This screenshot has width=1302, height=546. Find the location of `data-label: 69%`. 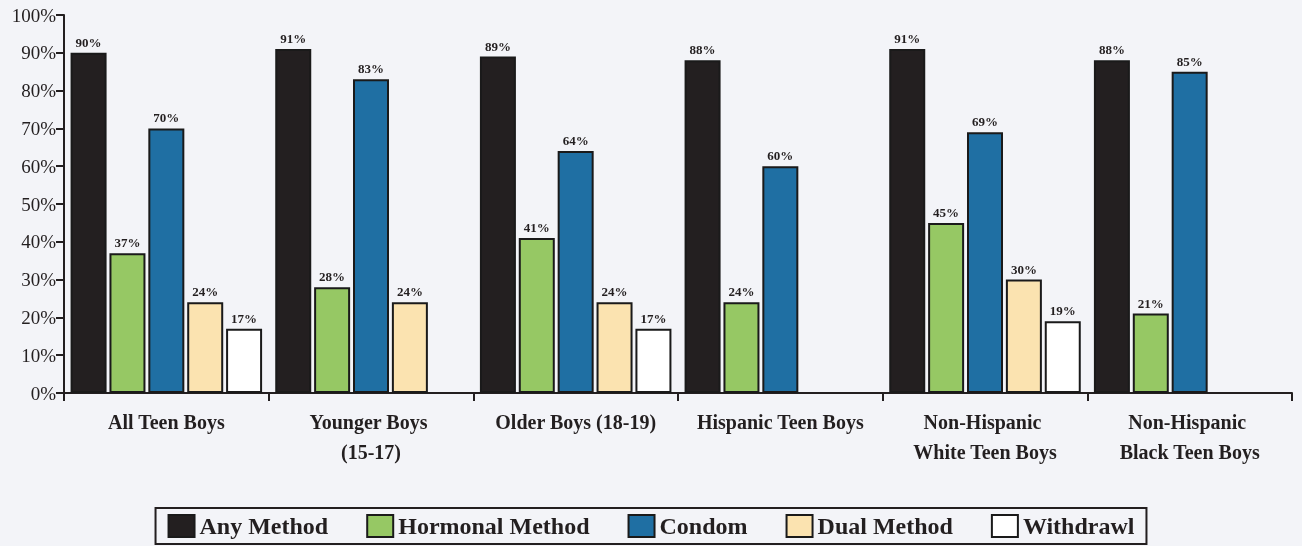

data-label: 69% is located at coordinates (985, 122).